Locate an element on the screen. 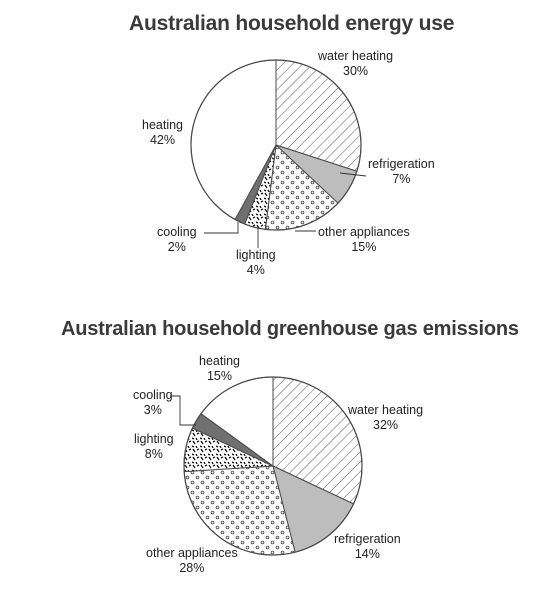 The height and width of the screenshot is (608, 553). label-emissions-lighting: lighting 8% is located at coordinates (154, 447).